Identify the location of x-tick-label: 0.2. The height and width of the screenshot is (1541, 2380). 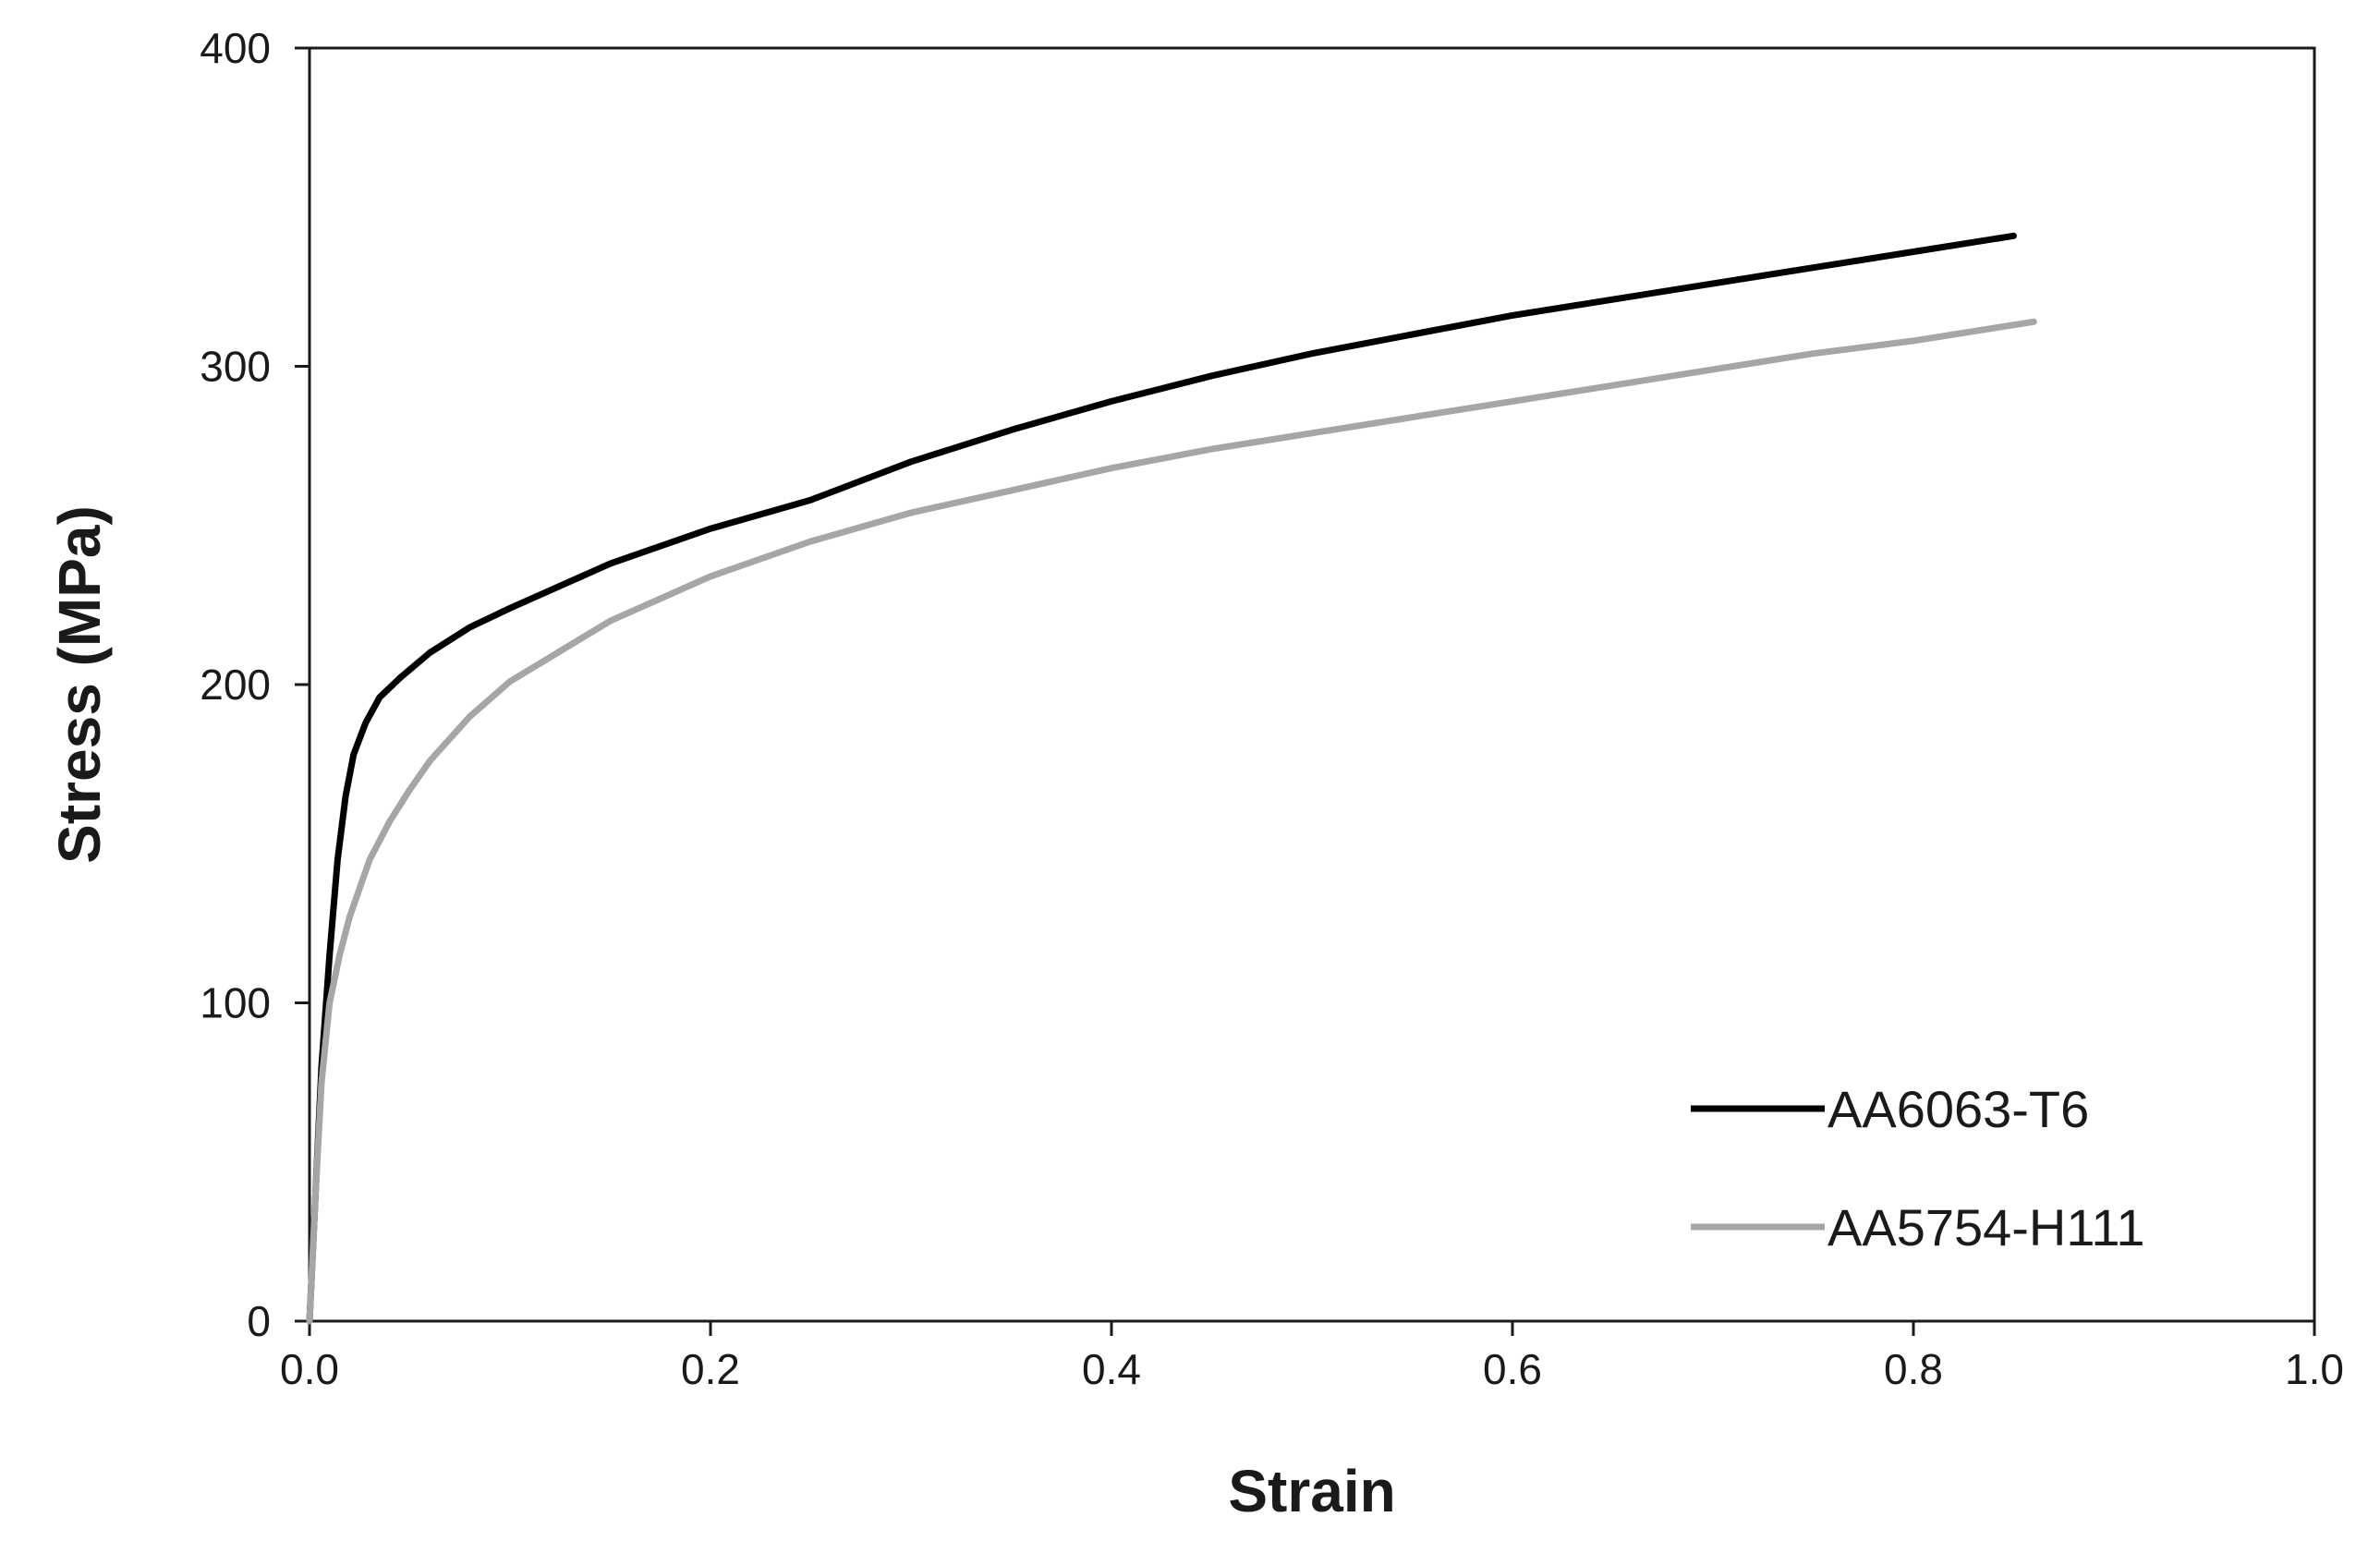
(710, 1369).